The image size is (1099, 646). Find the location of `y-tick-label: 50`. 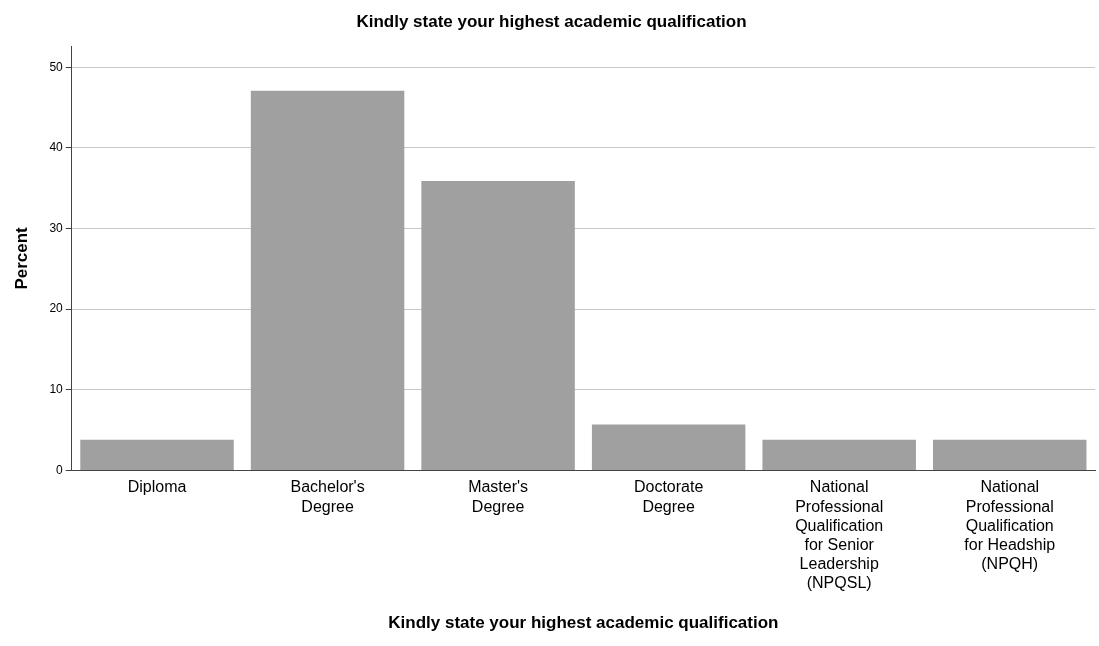

y-tick-label: 50 is located at coordinates (56, 66).